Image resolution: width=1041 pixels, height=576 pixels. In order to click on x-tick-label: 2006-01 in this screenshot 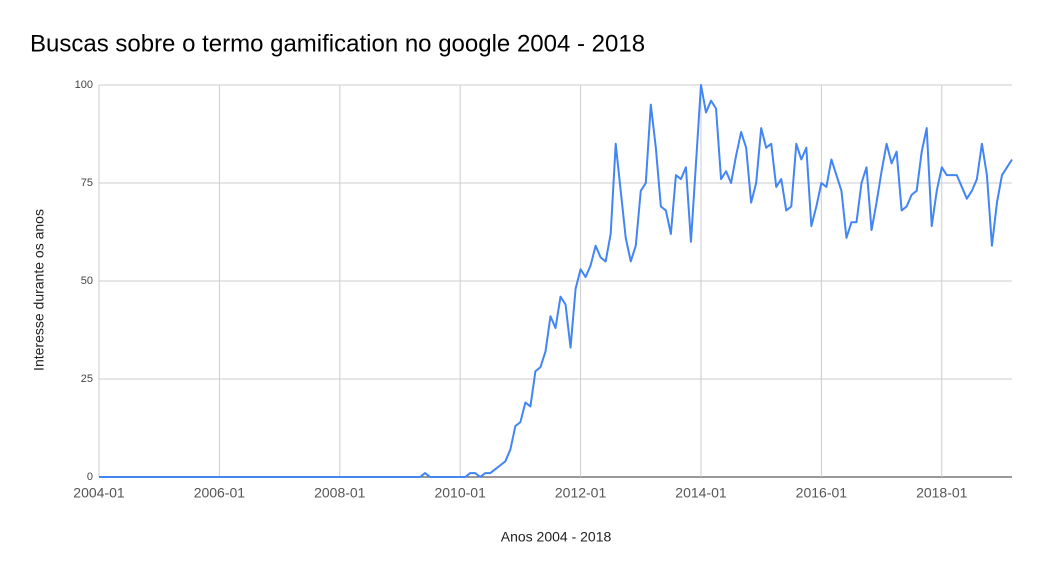, I will do `click(220, 493)`.